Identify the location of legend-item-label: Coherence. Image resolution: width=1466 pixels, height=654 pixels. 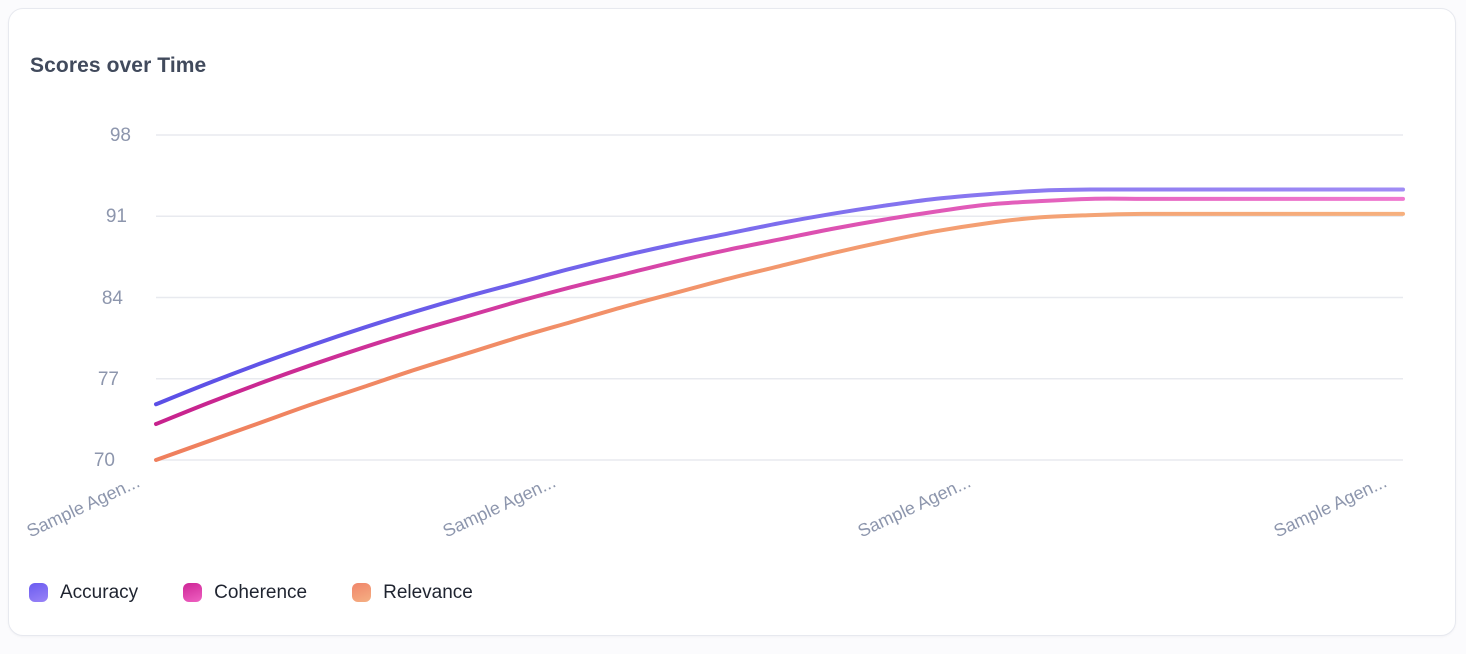
(261, 592).